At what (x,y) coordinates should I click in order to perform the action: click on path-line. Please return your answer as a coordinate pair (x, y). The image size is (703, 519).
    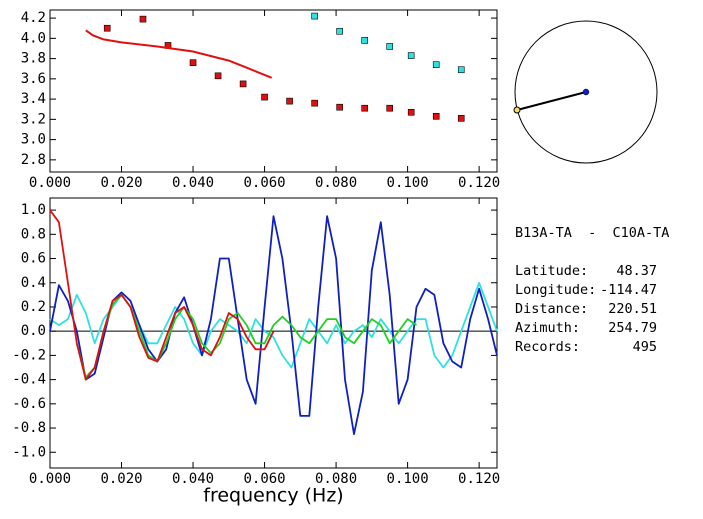
    Looking at the image, I should click on (551, 101).